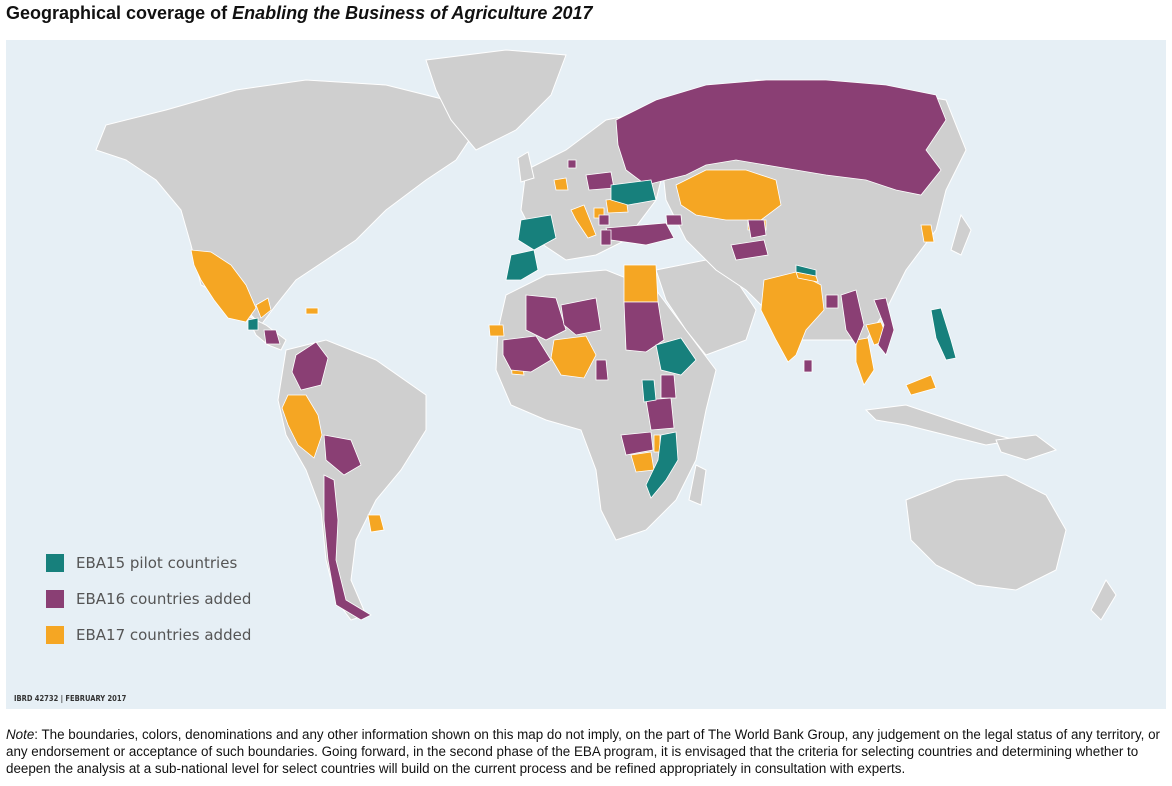  What do you see at coordinates (806, 270) in the screenshot?
I see `country-nepal-teal` at bounding box center [806, 270].